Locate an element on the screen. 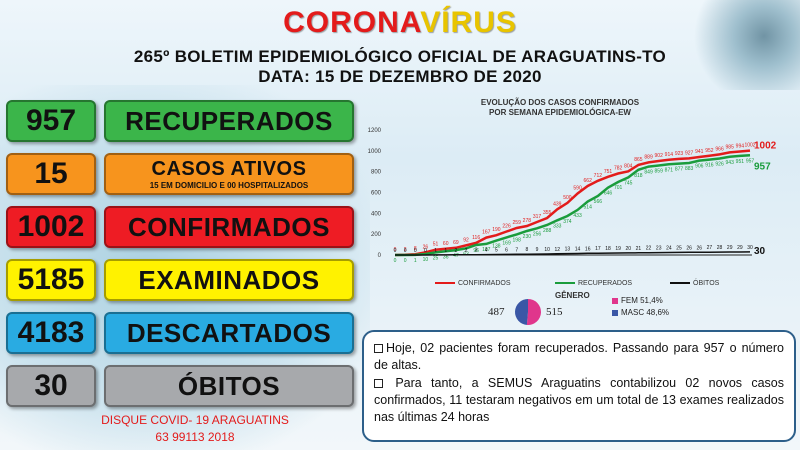 The width and height of the screenshot is (800, 450). data-label: 167 is located at coordinates (486, 233).